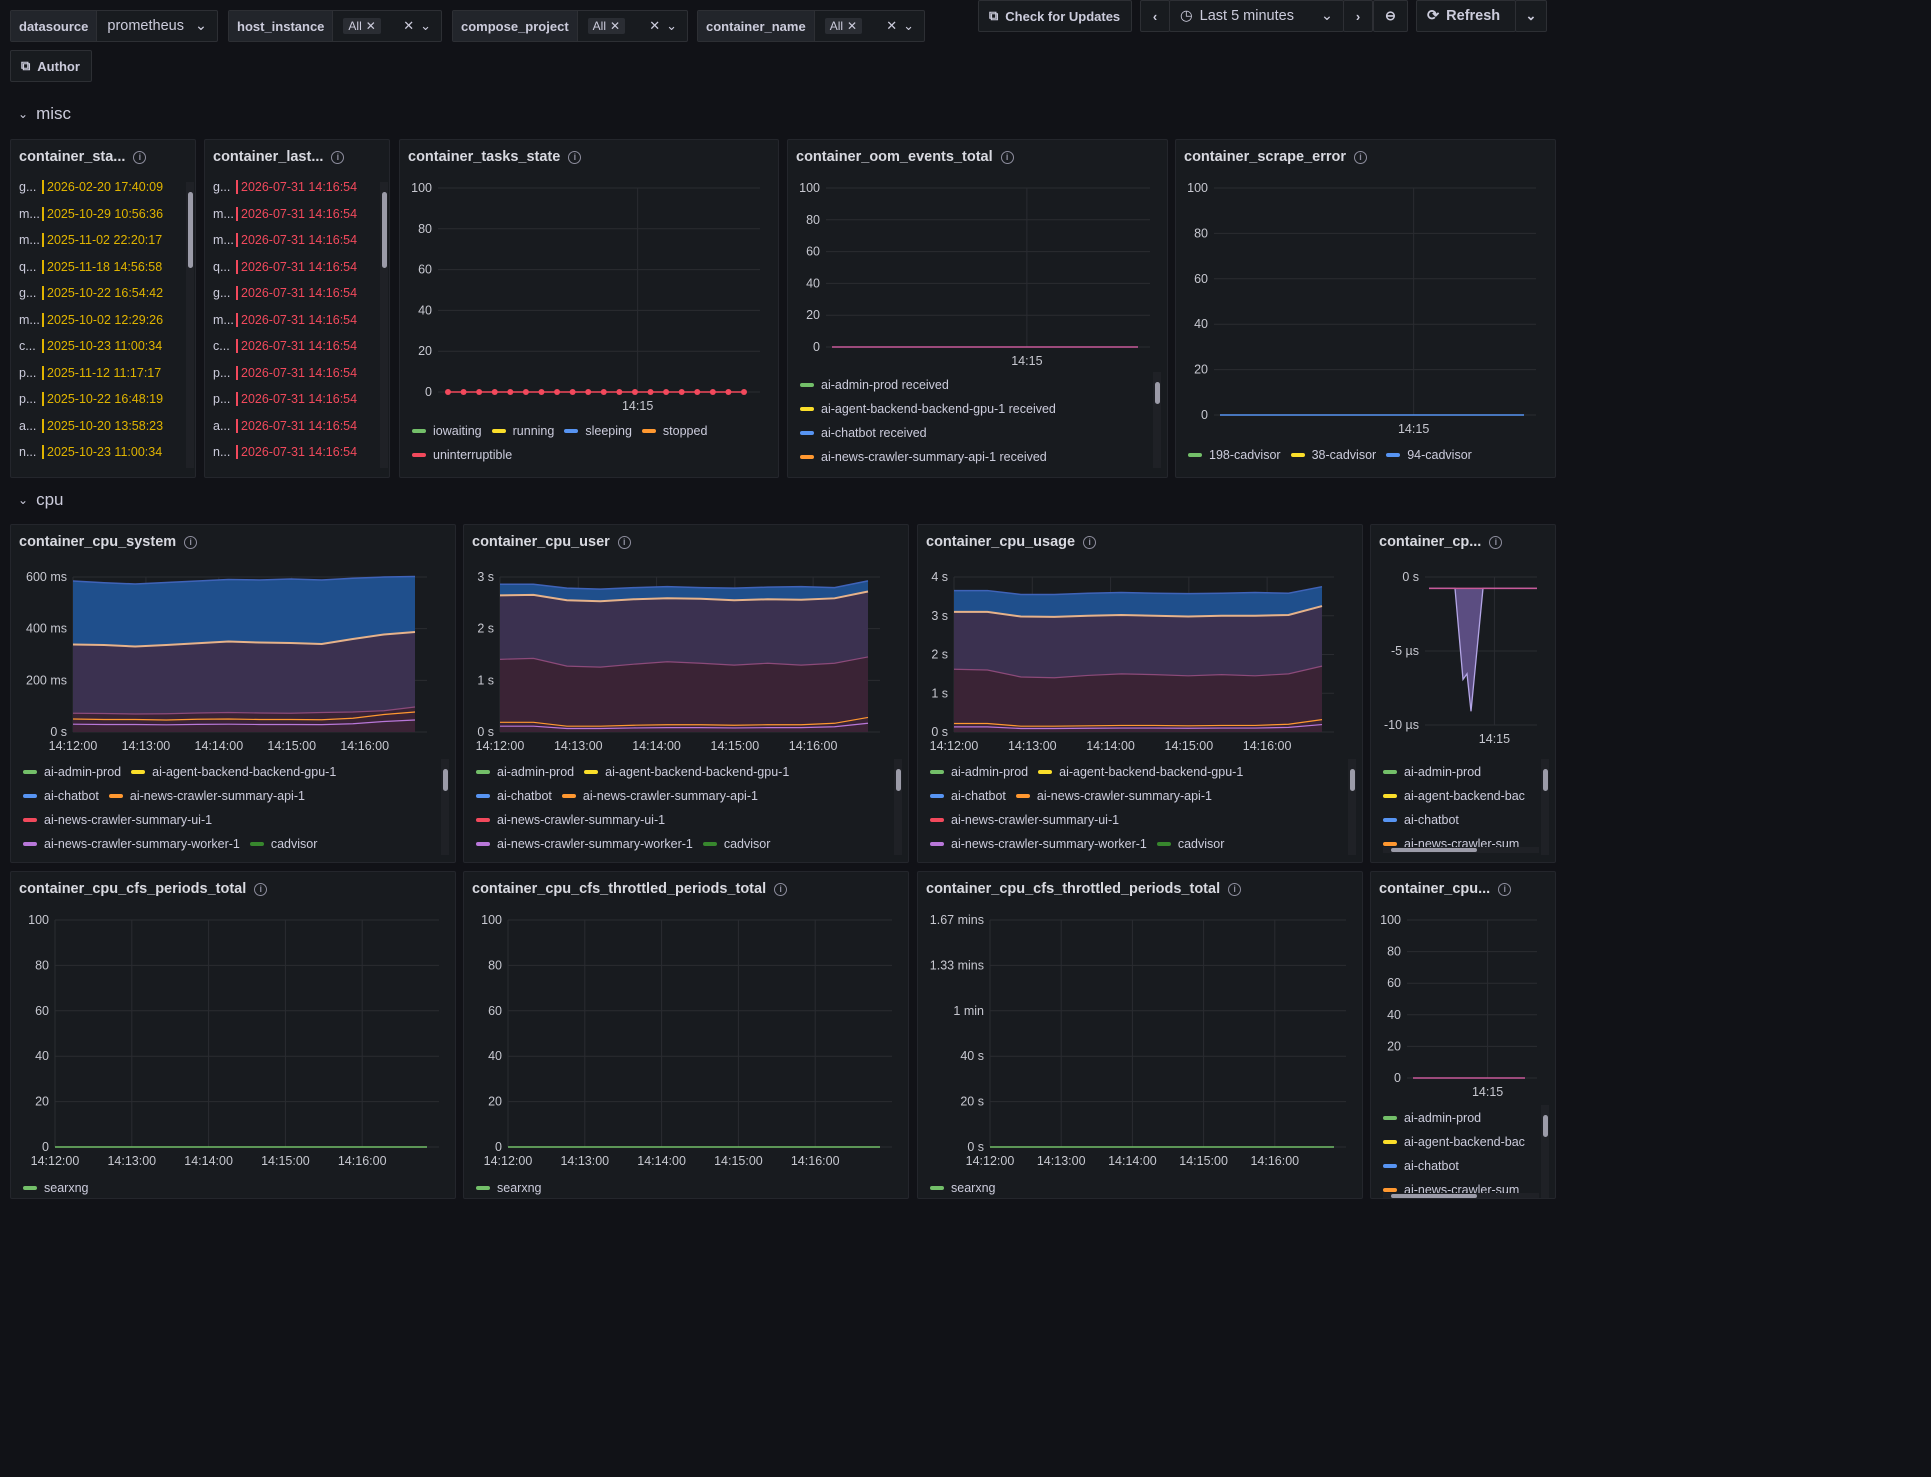 This screenshot has width=1931, height=1477. Describe the element at coordinates (447, 431) in the screenshot. I see `legend-item: iowaiting` at that location.